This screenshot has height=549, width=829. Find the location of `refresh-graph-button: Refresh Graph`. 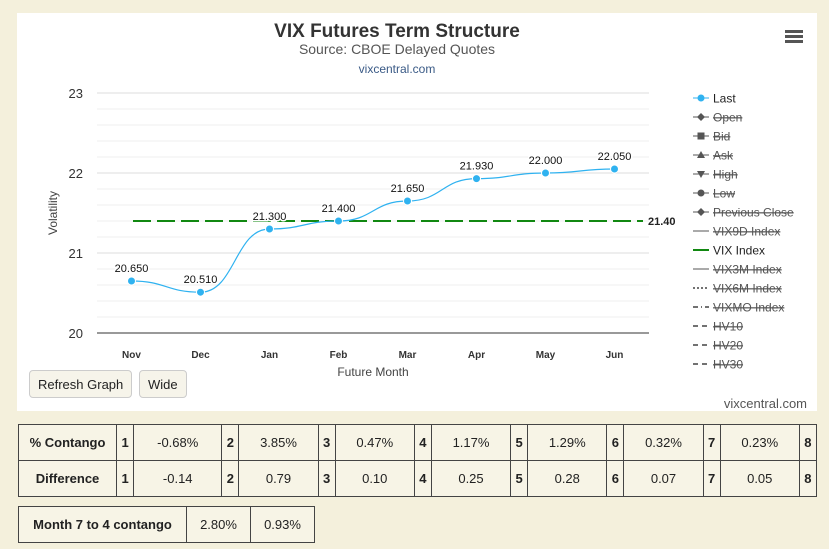

refresh-graph-button: Refresh Graph is located at coordinates (81, 384).